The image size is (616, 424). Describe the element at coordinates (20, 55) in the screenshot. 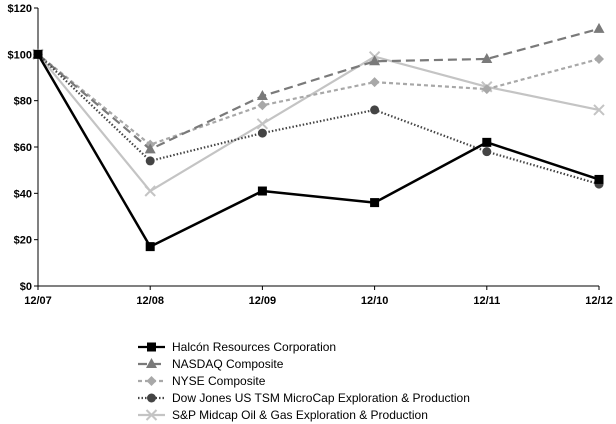

I see `y-tick-label: $100` at that location.